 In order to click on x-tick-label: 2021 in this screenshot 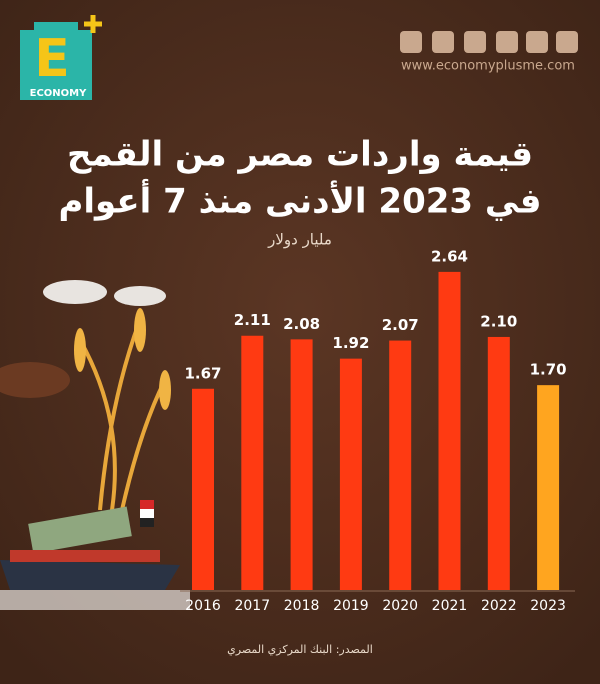, I will do `click(450, 606)`.